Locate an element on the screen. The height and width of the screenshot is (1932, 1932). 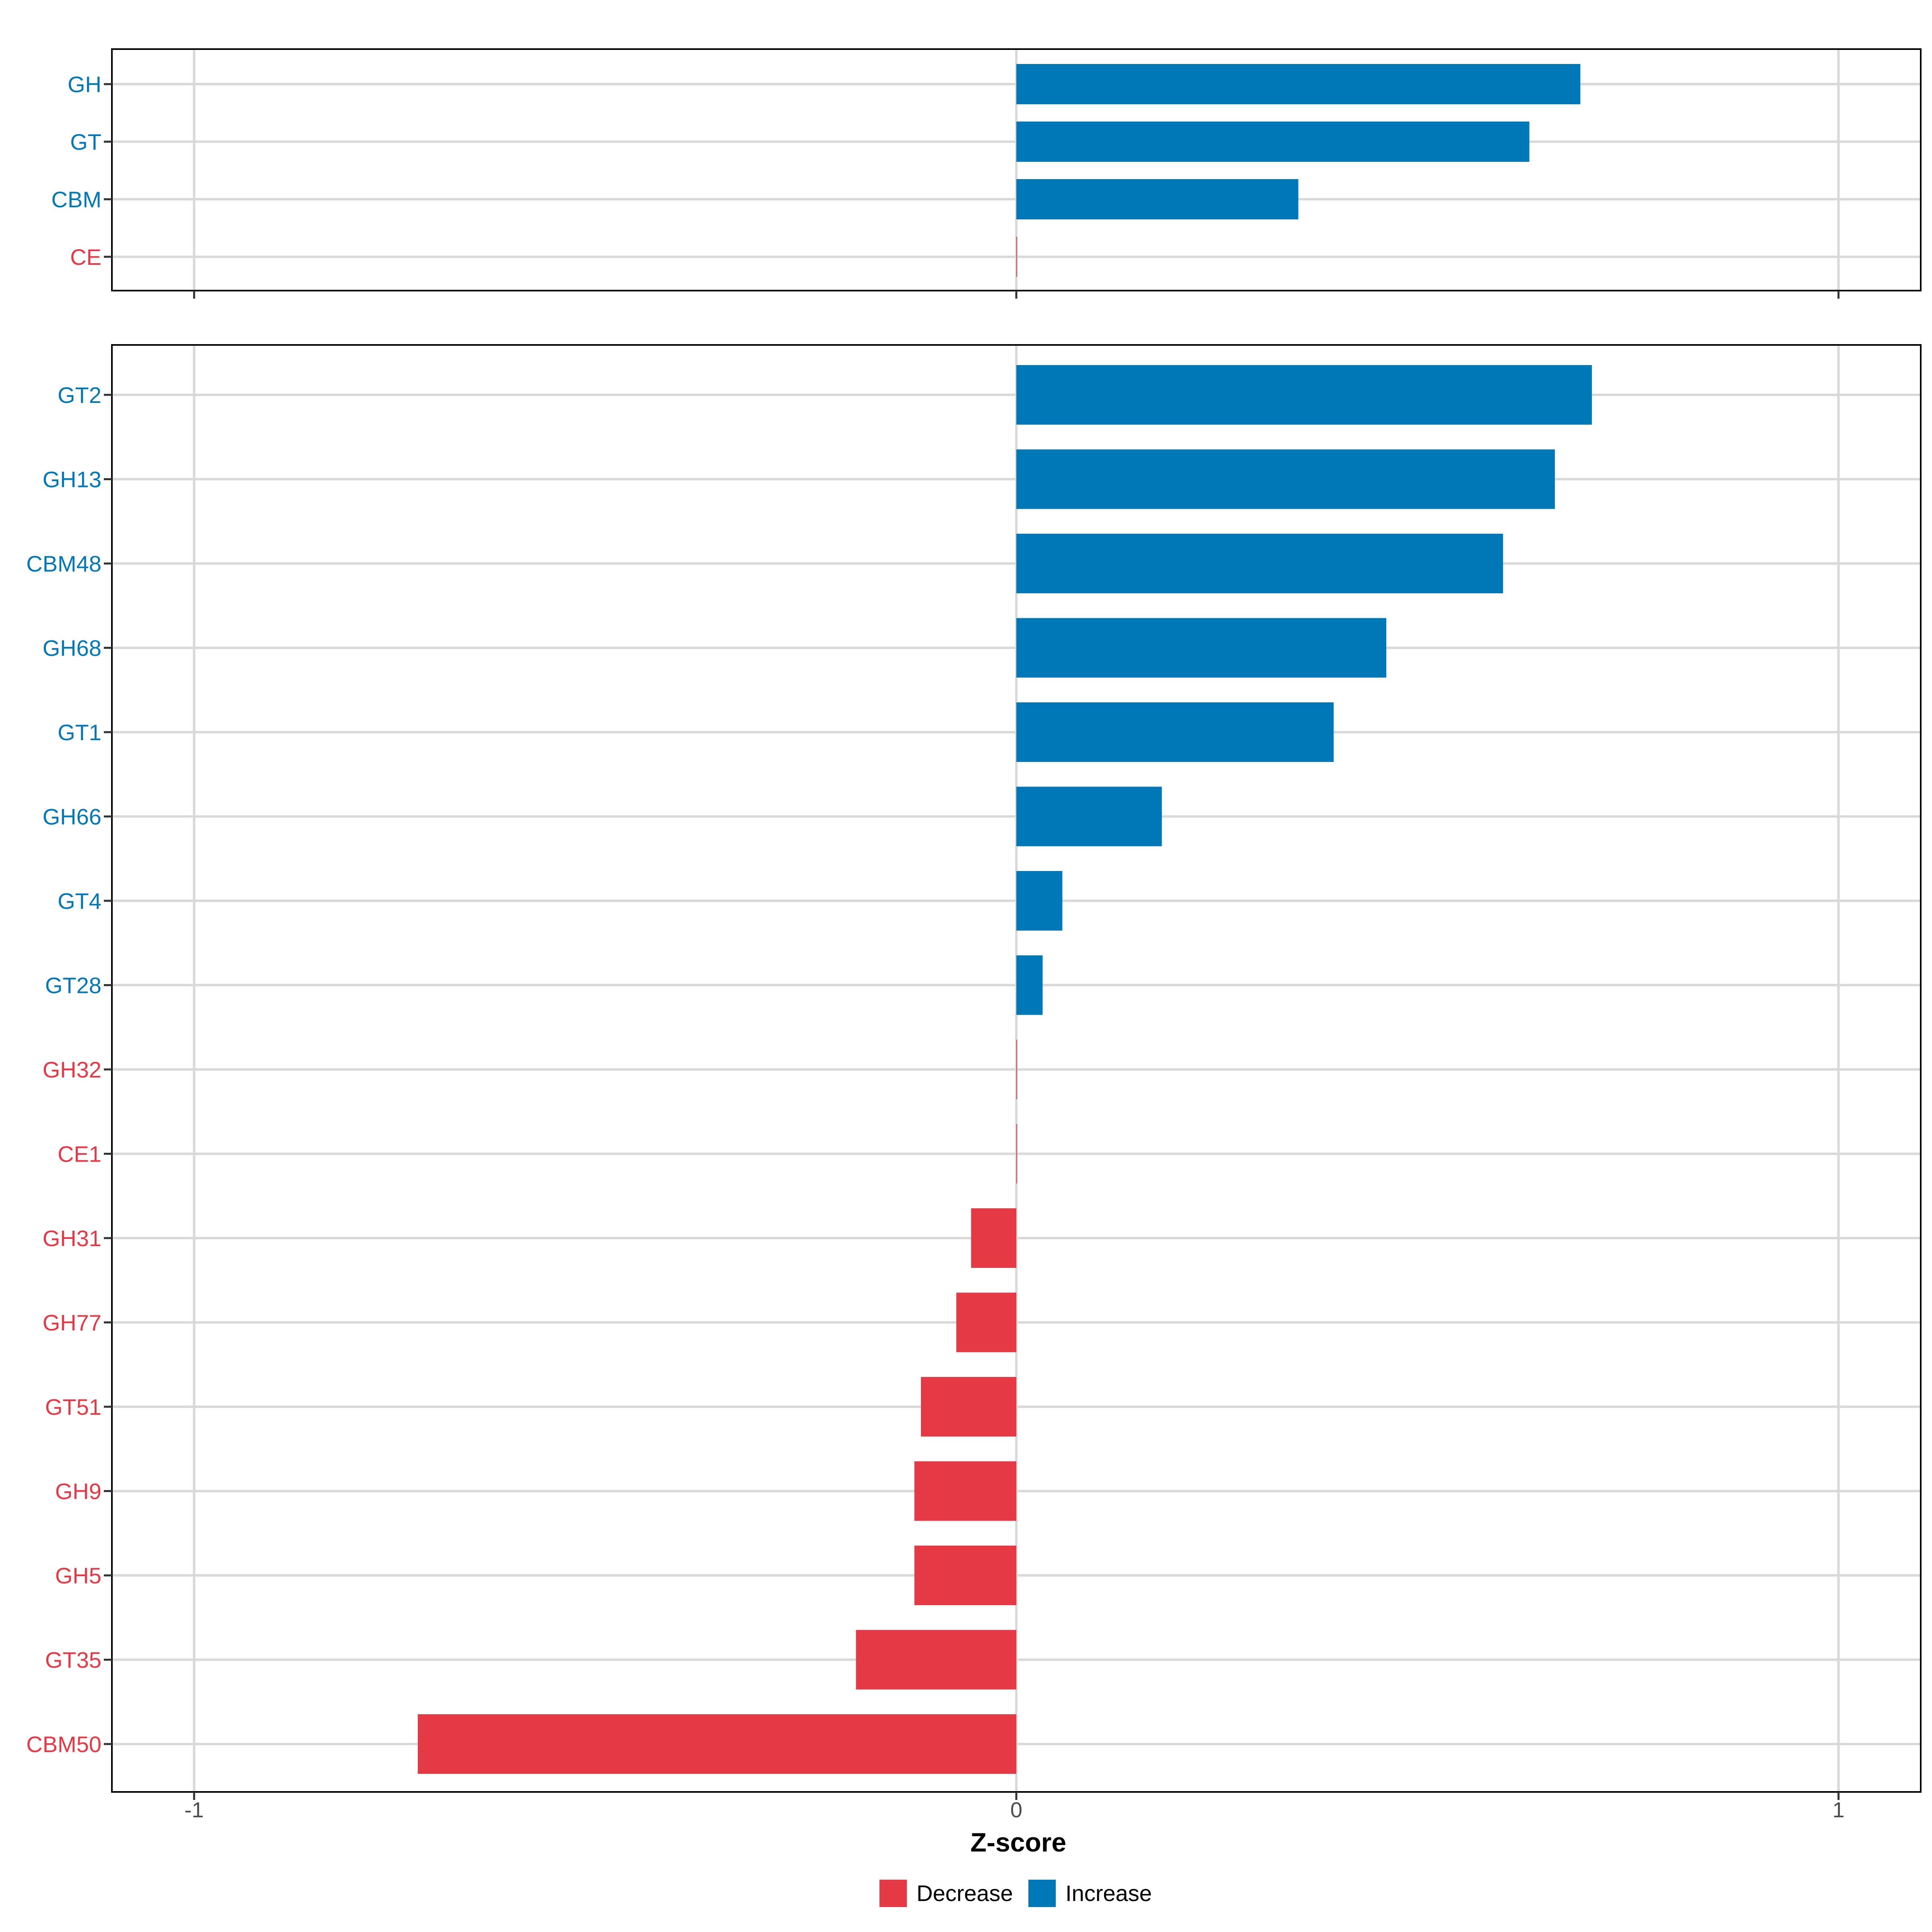
category-label-gh9: GH9 is located at coordinates (78, 1491).